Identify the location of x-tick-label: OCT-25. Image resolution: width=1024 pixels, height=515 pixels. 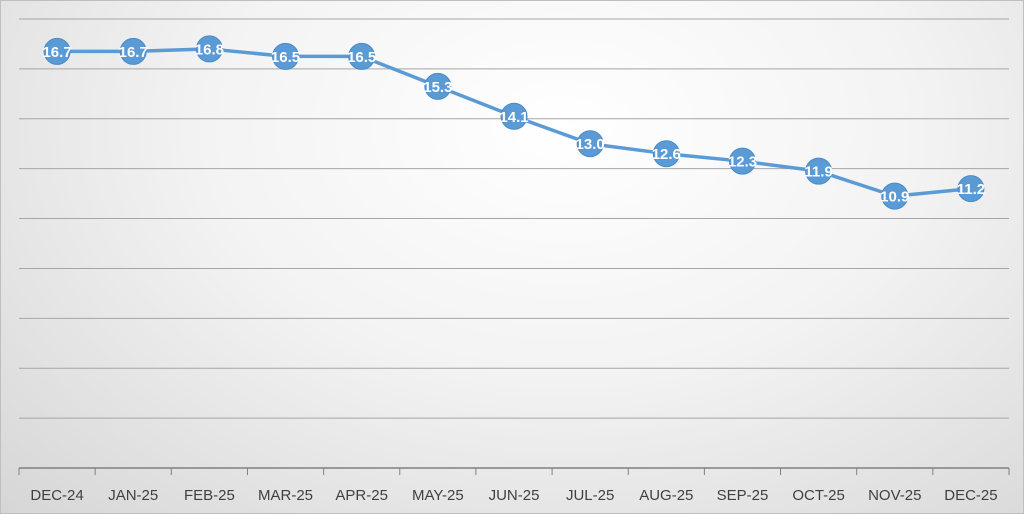
(818, 495).